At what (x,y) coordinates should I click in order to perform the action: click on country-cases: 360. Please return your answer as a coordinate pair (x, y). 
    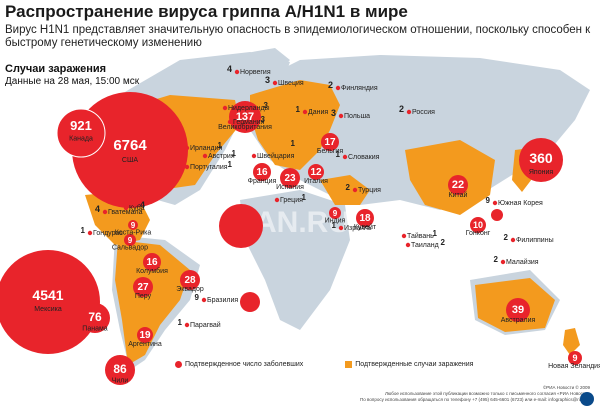
    Looking at the image, I should click on (541, 158).